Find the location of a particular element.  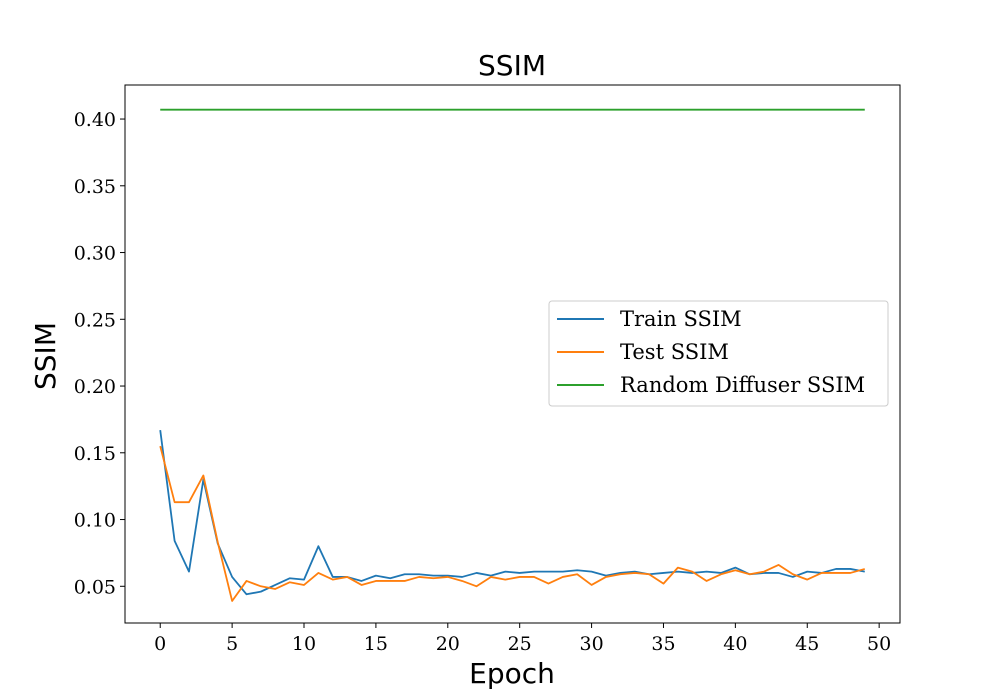

y-tick-label: 0.20 is located at coordinates (95, 387).